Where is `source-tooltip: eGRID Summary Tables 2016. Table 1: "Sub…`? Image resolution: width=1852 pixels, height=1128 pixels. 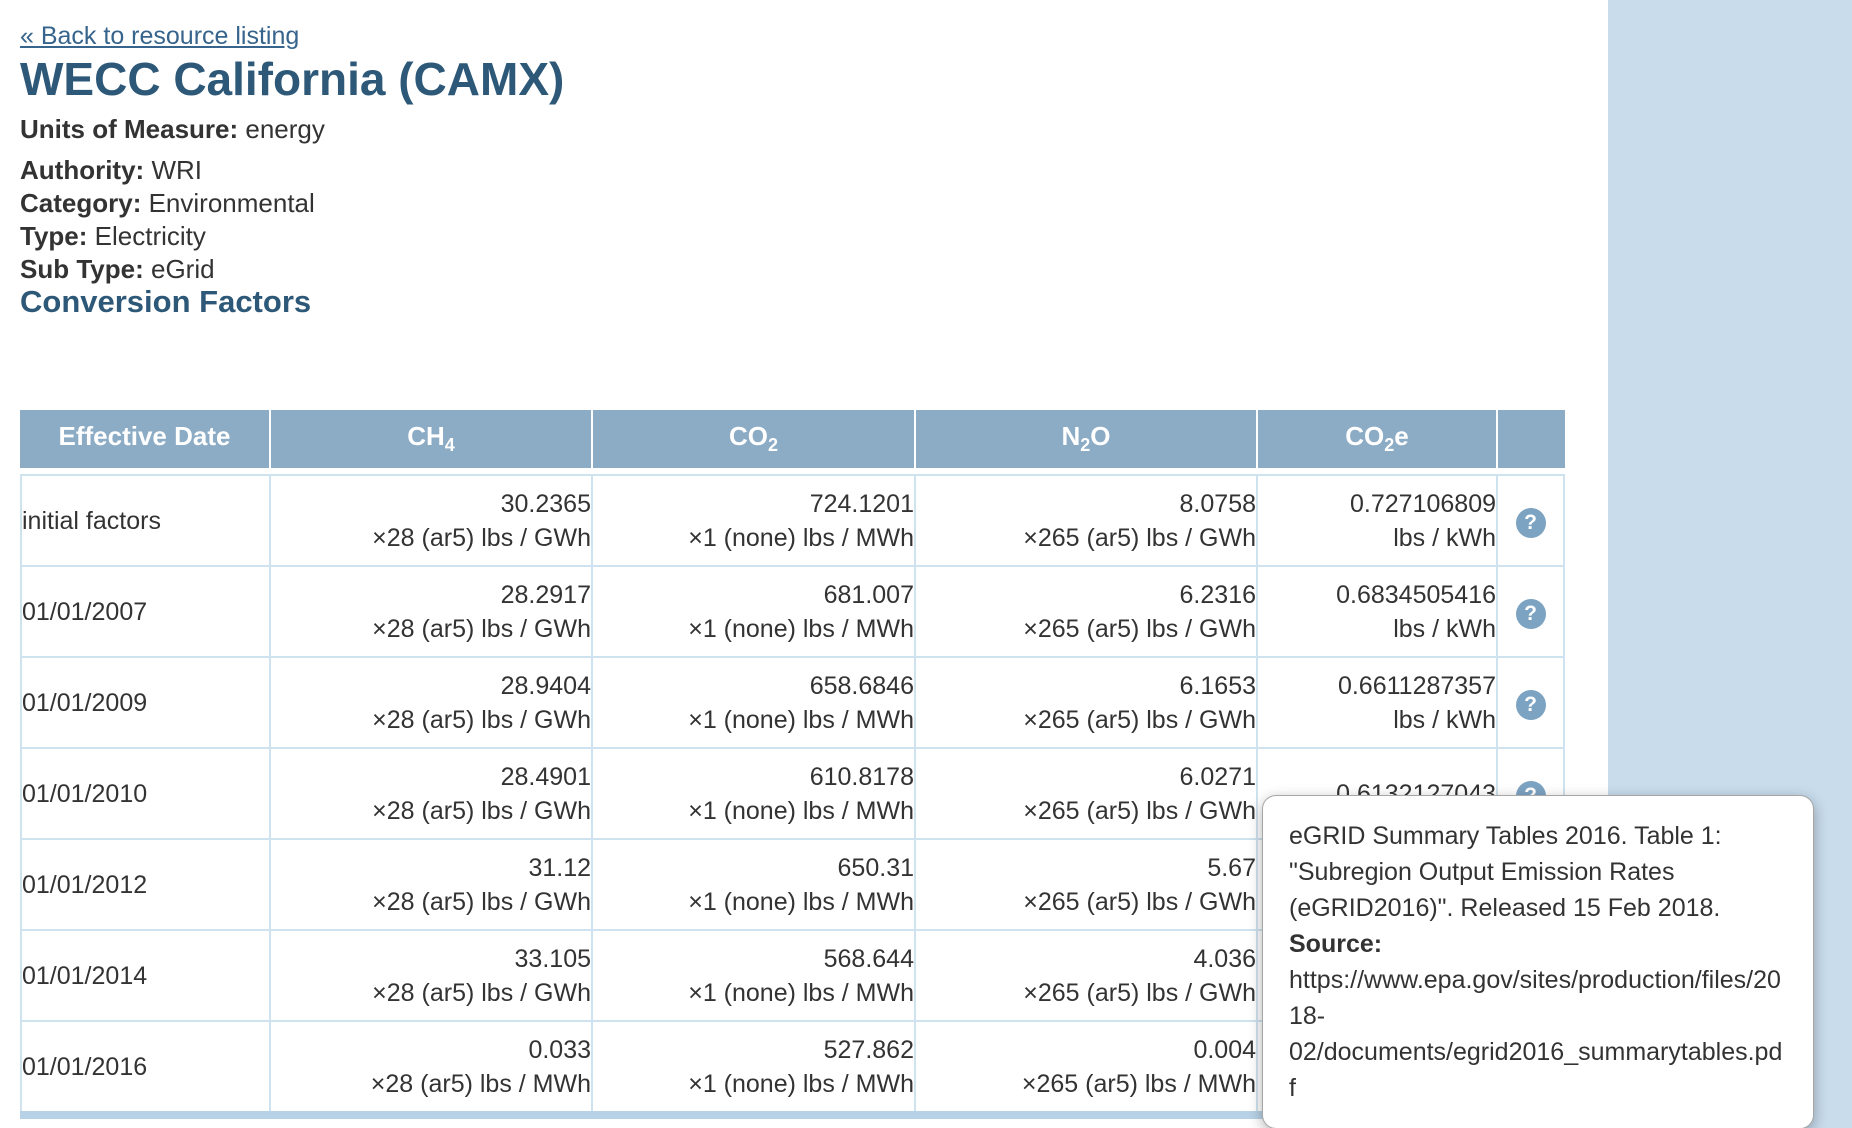
source-tooltip: eGRID Summary Tables 2016. Table 1: "Sub… is located at coordinates (1538, 961).